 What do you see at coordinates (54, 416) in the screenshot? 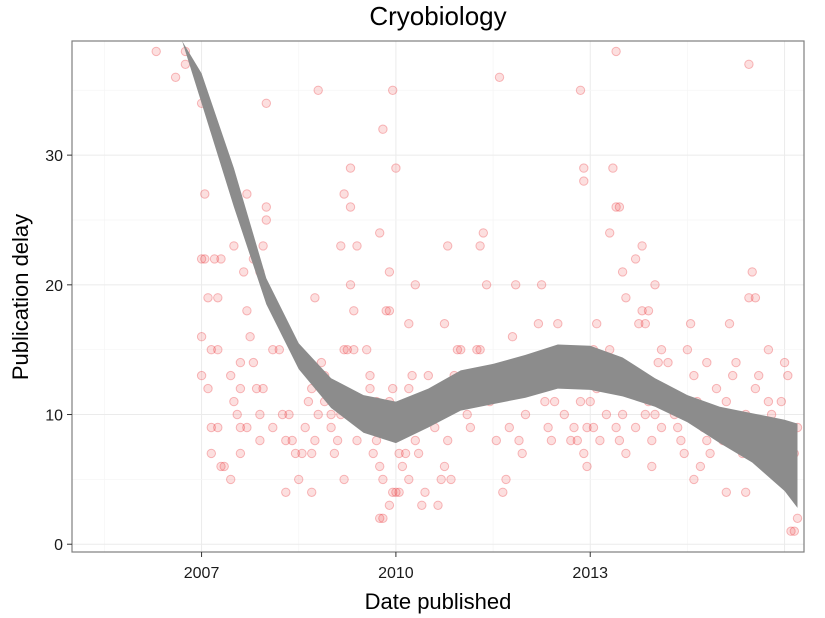
I see `y-tick-label: 10` at bounding box center [54, 416].